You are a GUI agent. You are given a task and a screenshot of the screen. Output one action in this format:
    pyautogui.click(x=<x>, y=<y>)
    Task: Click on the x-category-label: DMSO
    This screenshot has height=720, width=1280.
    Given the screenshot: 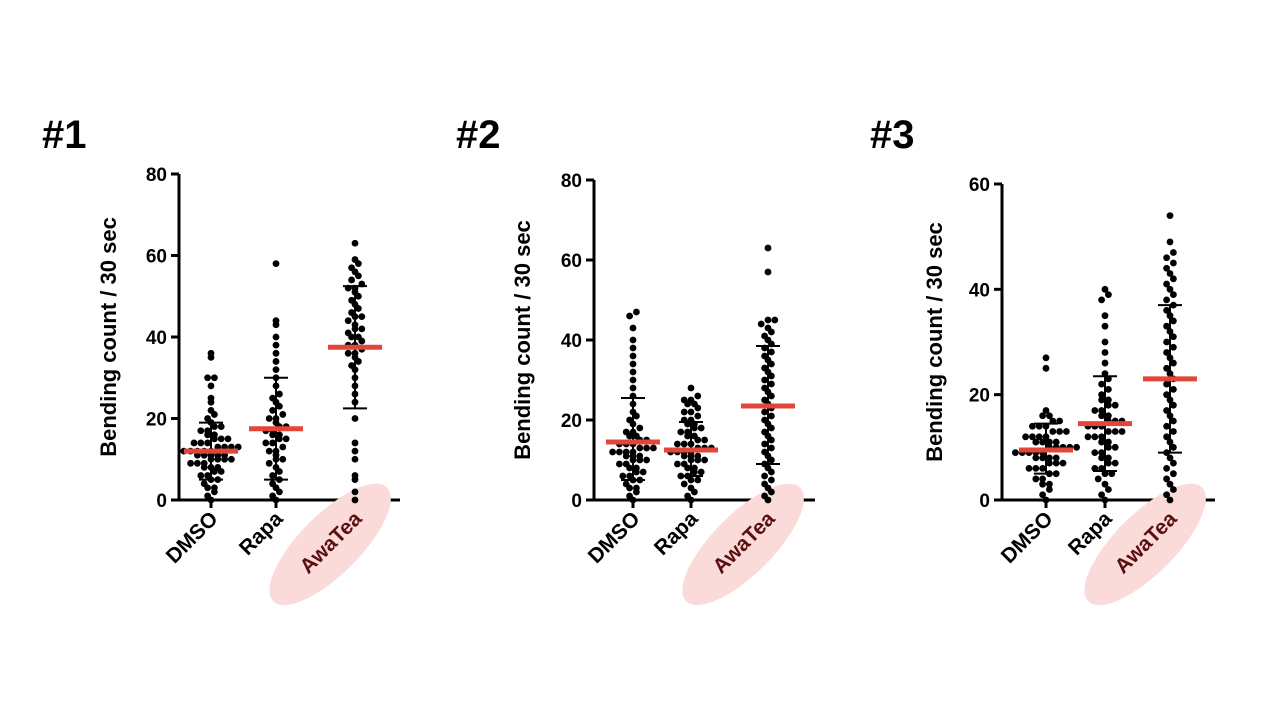 What is the action you would take?
    pyautogui.click(x=1027, y=537)
    